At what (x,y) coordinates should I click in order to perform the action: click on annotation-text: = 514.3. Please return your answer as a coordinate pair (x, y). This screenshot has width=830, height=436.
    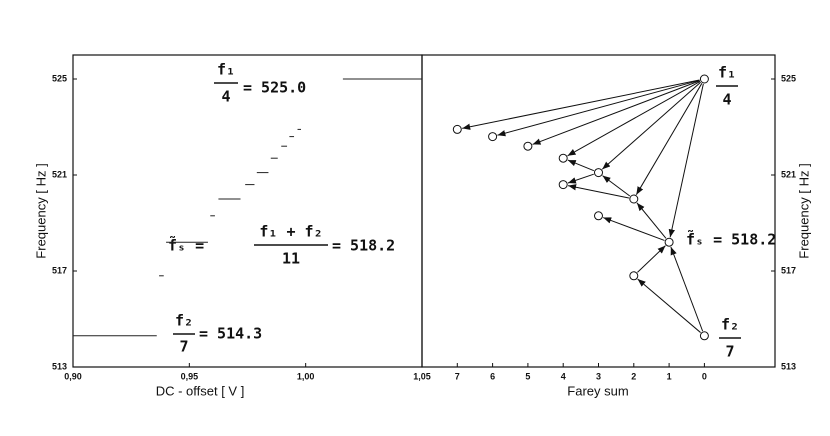
    Looking at the image, I should click on (230, 334).